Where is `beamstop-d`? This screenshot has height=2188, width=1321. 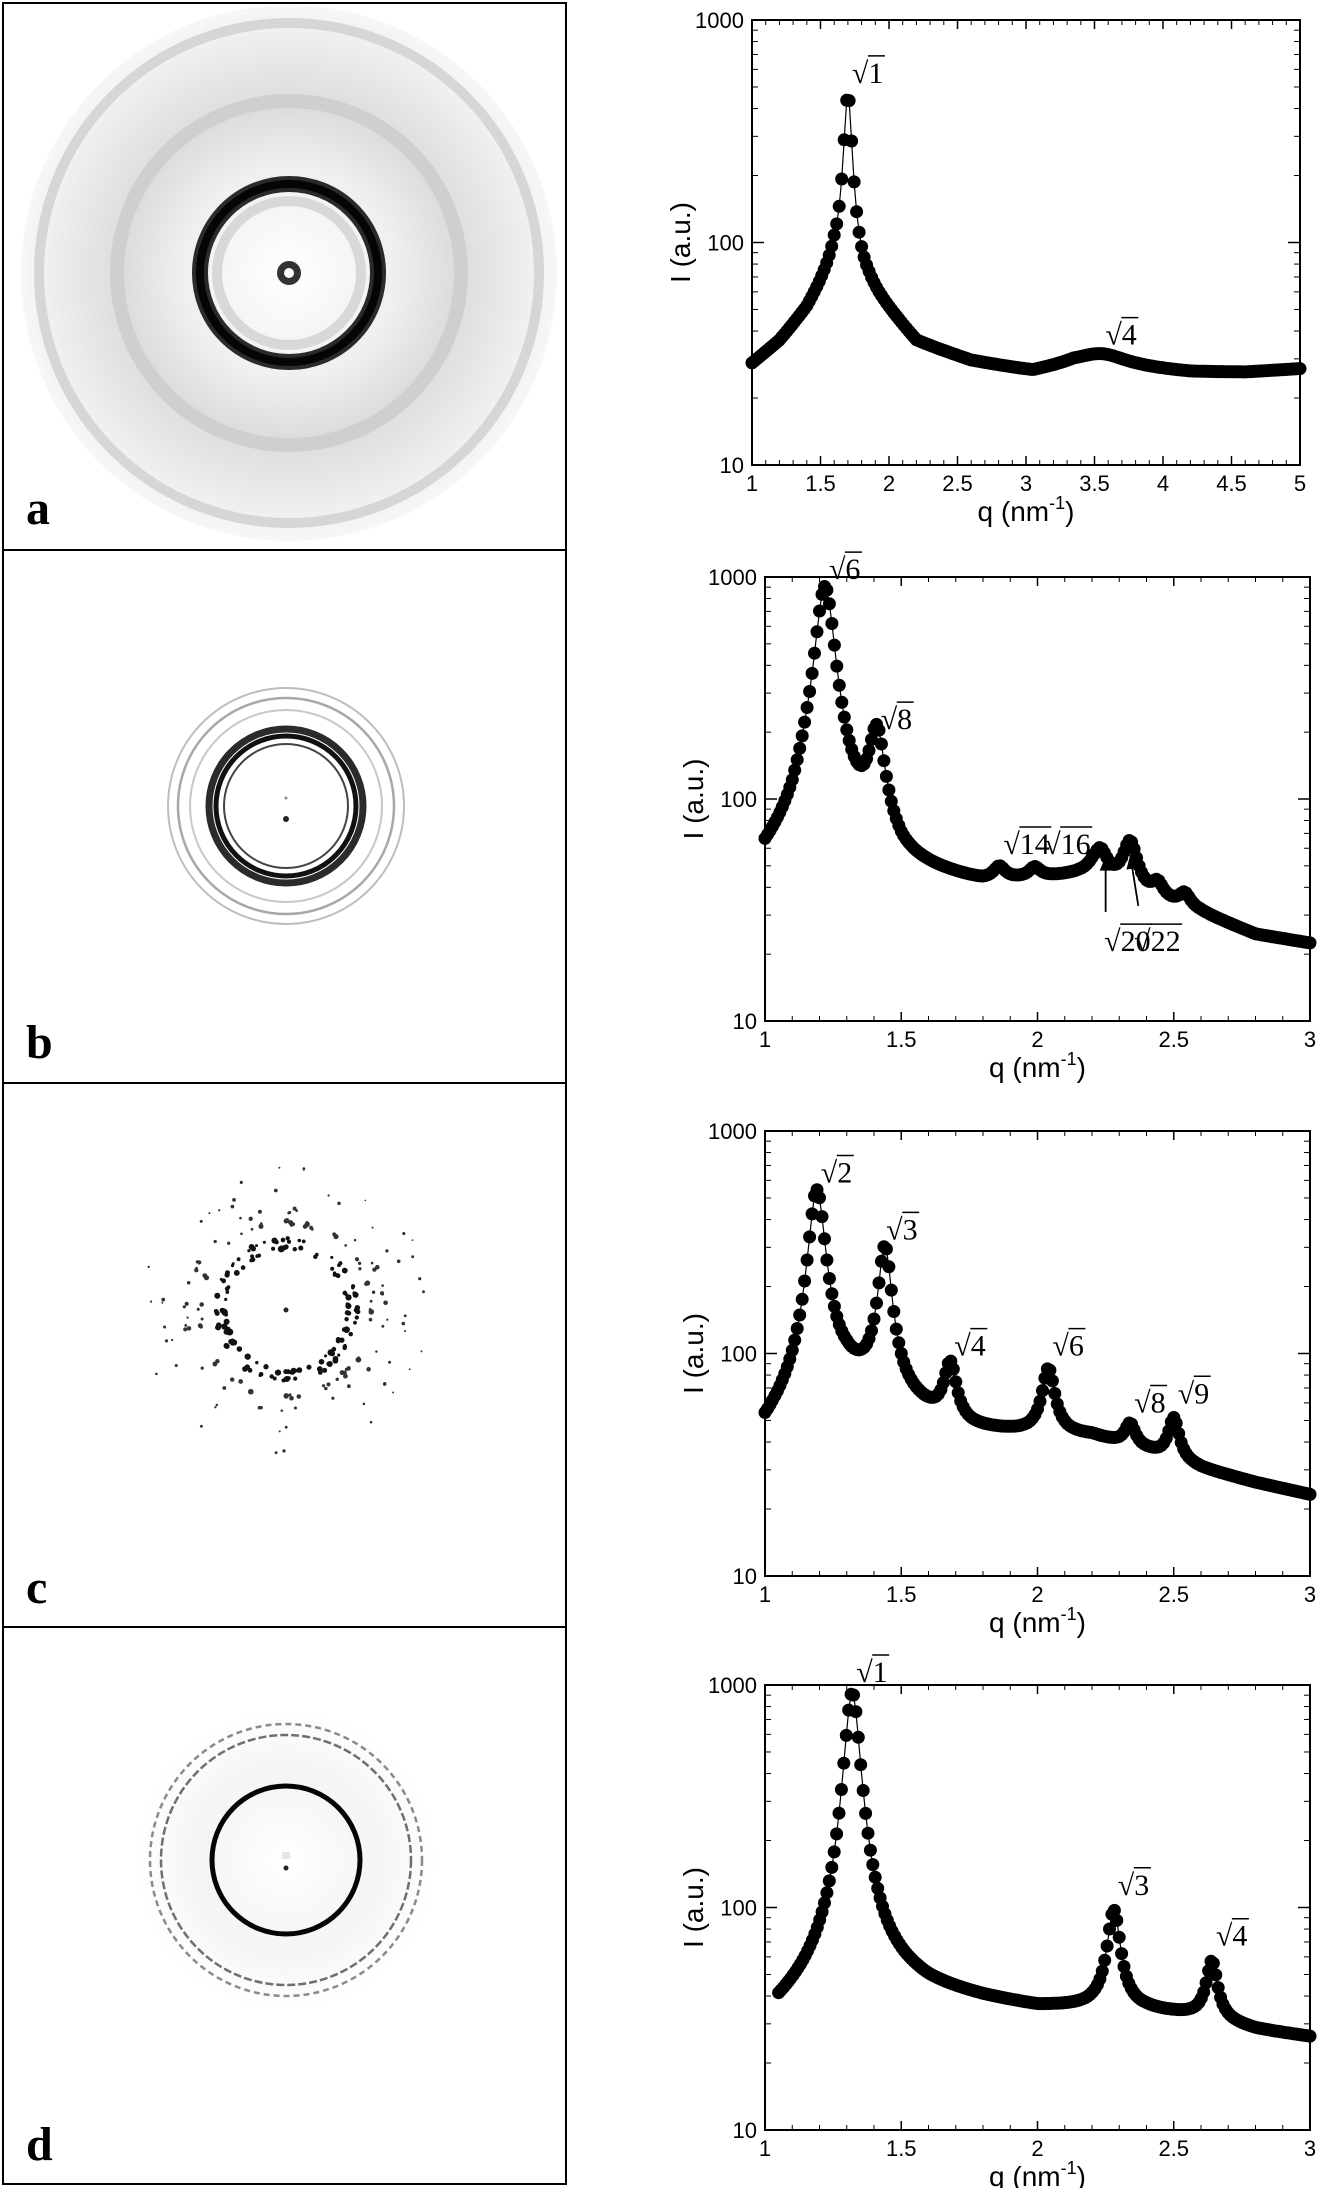
beamstop-d is located at coordinates (286, 1855).